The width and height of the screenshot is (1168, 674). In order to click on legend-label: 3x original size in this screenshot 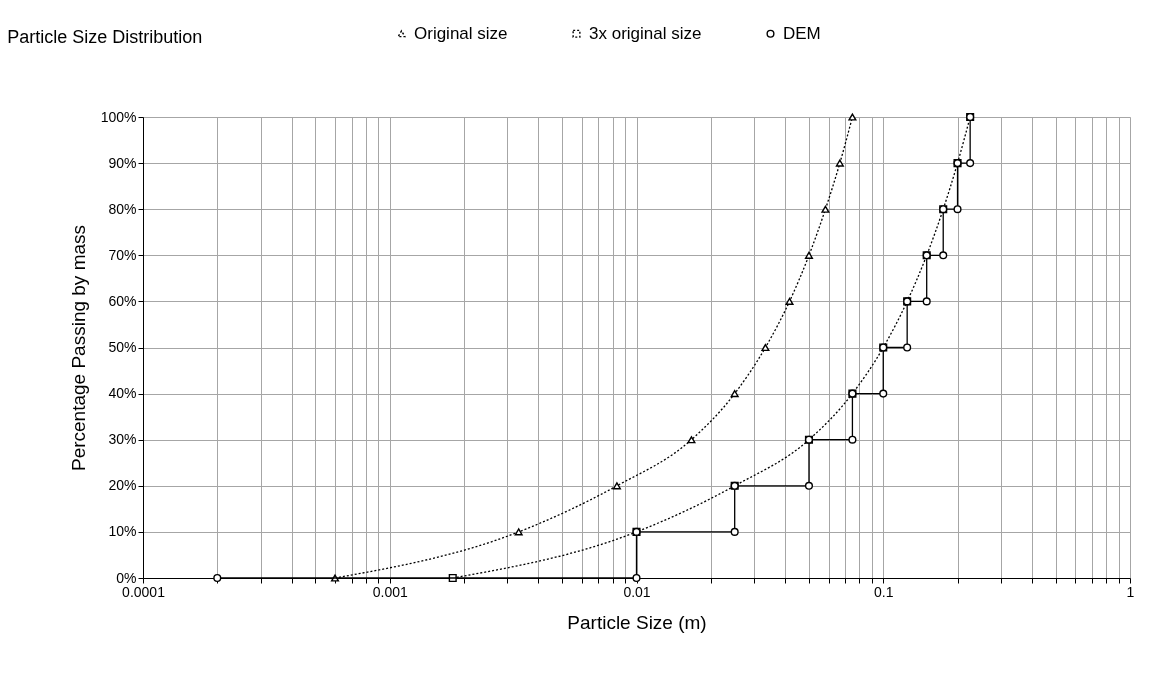, I will do `click(645, 33)`.